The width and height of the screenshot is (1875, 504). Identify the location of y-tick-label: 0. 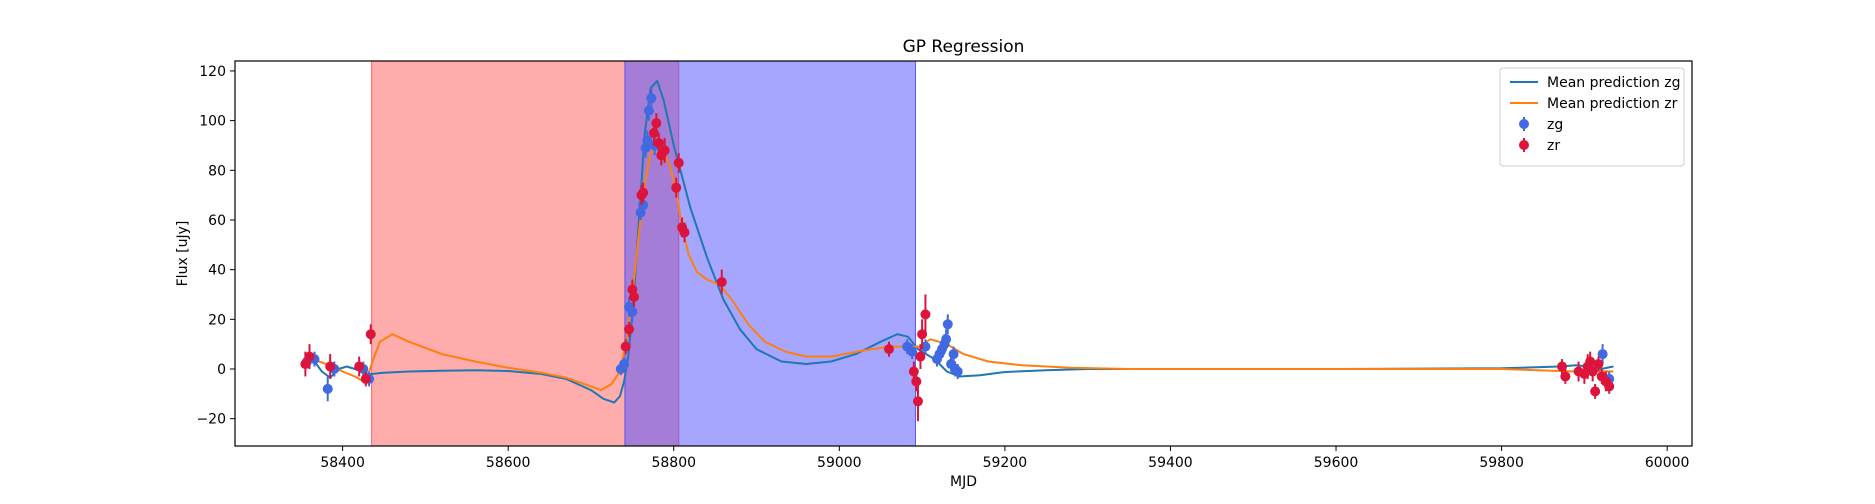
(221, 370).